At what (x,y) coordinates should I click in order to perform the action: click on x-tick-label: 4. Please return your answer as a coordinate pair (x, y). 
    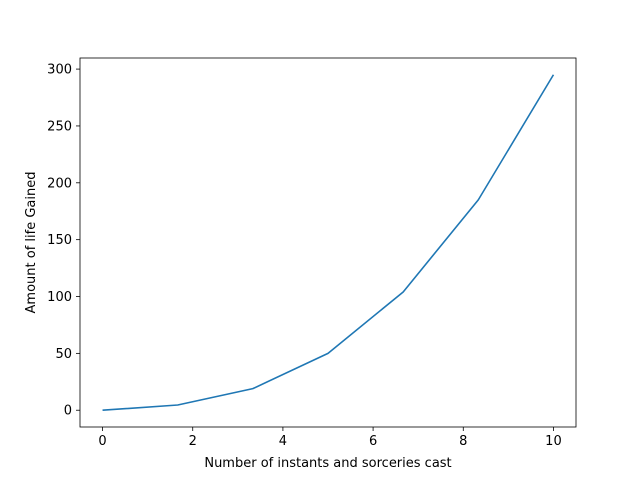
    Looking at the image, I should click on (283, 441).